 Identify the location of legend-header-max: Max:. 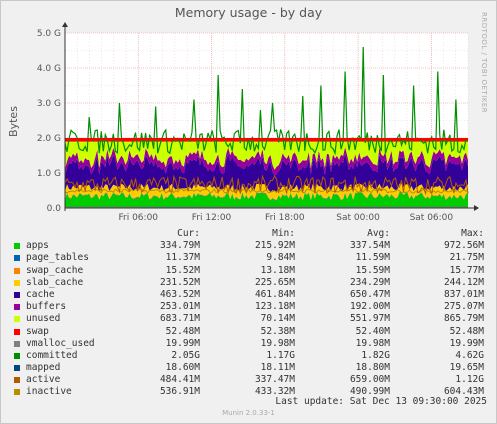
(472, 233).